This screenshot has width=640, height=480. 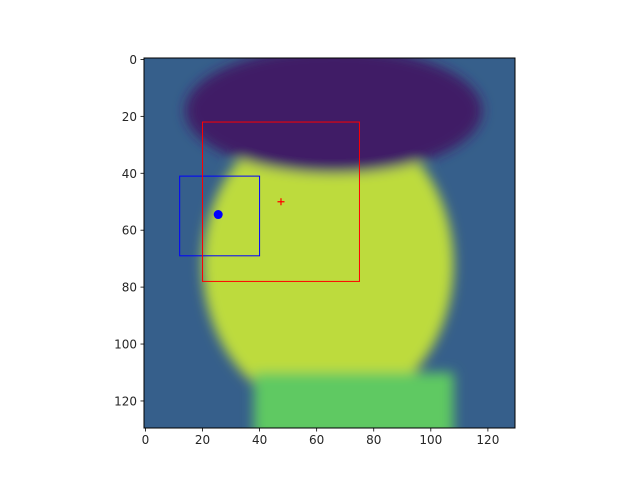 I want to click on blue-point, so click(x=218, y=215).